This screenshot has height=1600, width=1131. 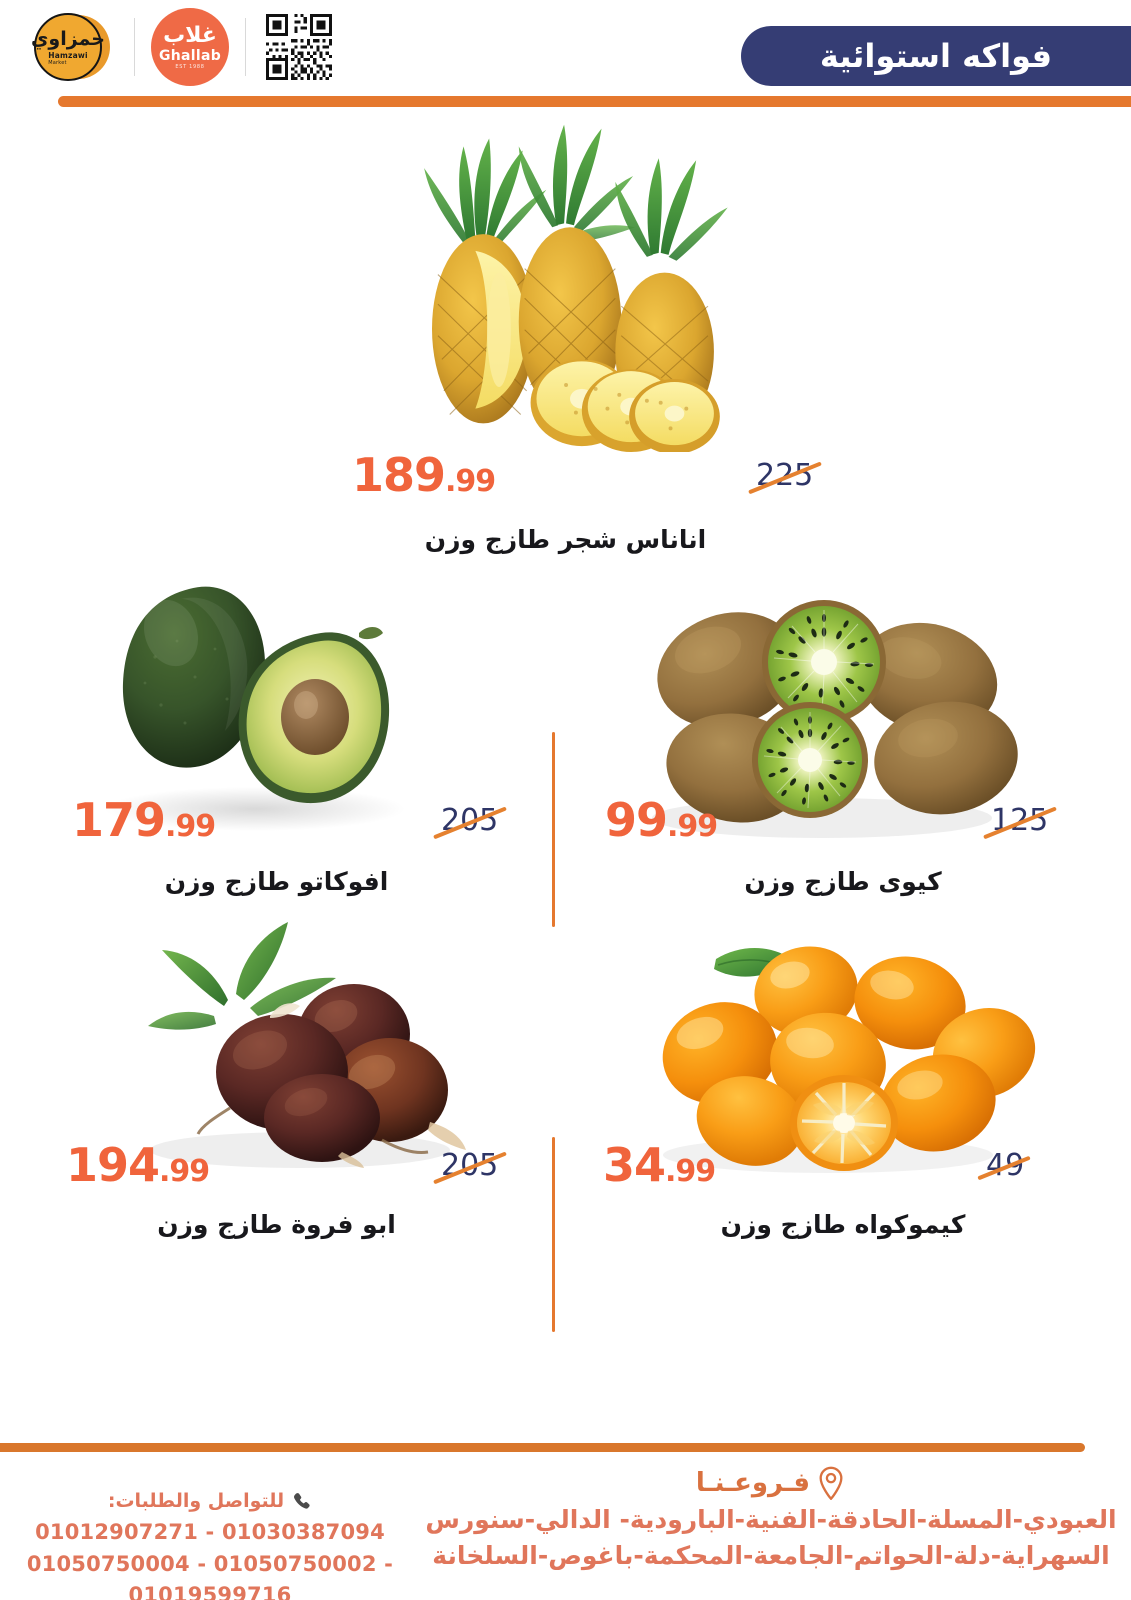 I want to click on kiwi-price-dec: .99, so click(x=692, y=826).